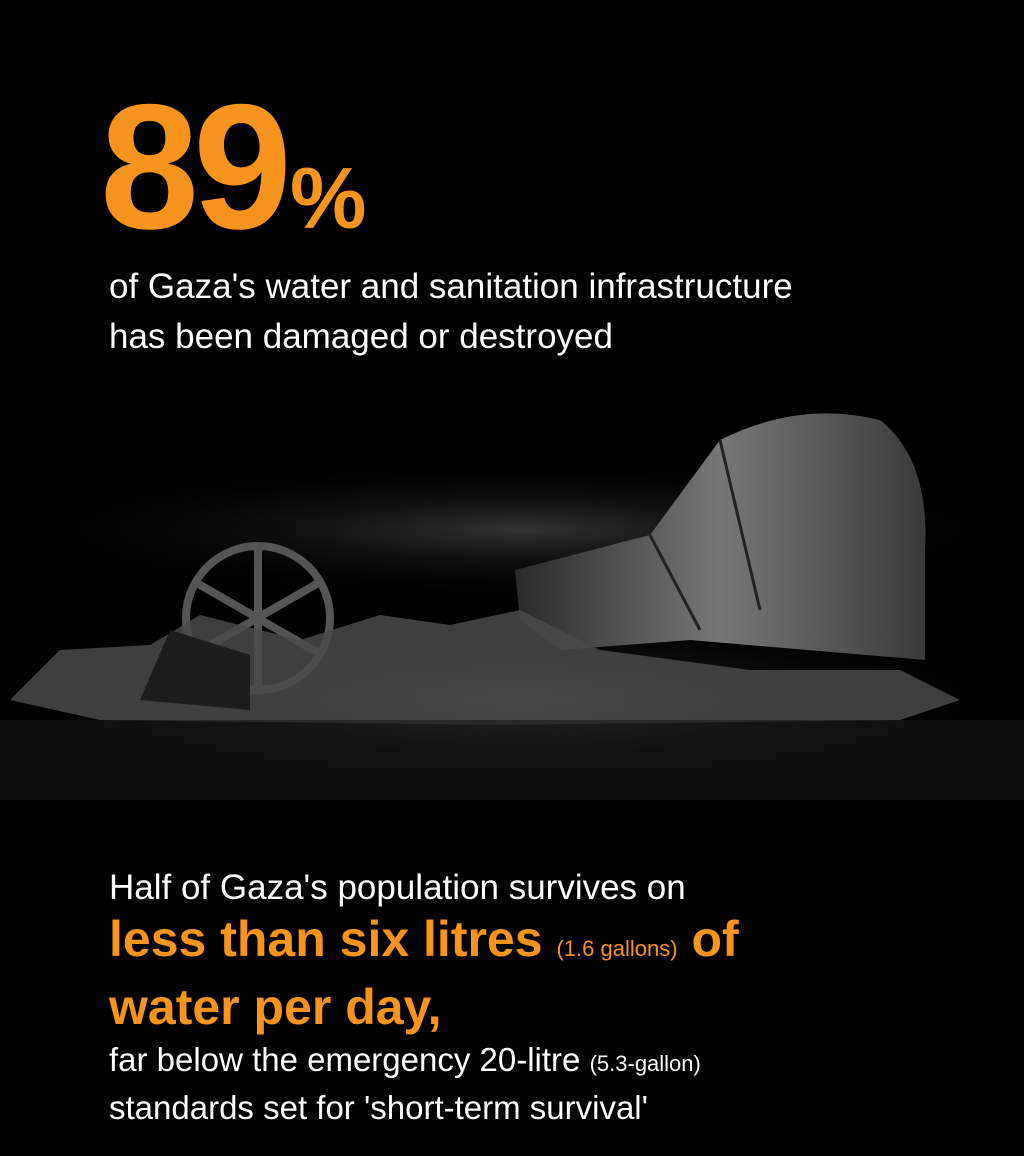 The width and height of the screenshot is (1024, 1156). What do you see at coordinates (328, 199) in the screenshot?
I see `headline-percent: %` at bounding box center [328, 199].